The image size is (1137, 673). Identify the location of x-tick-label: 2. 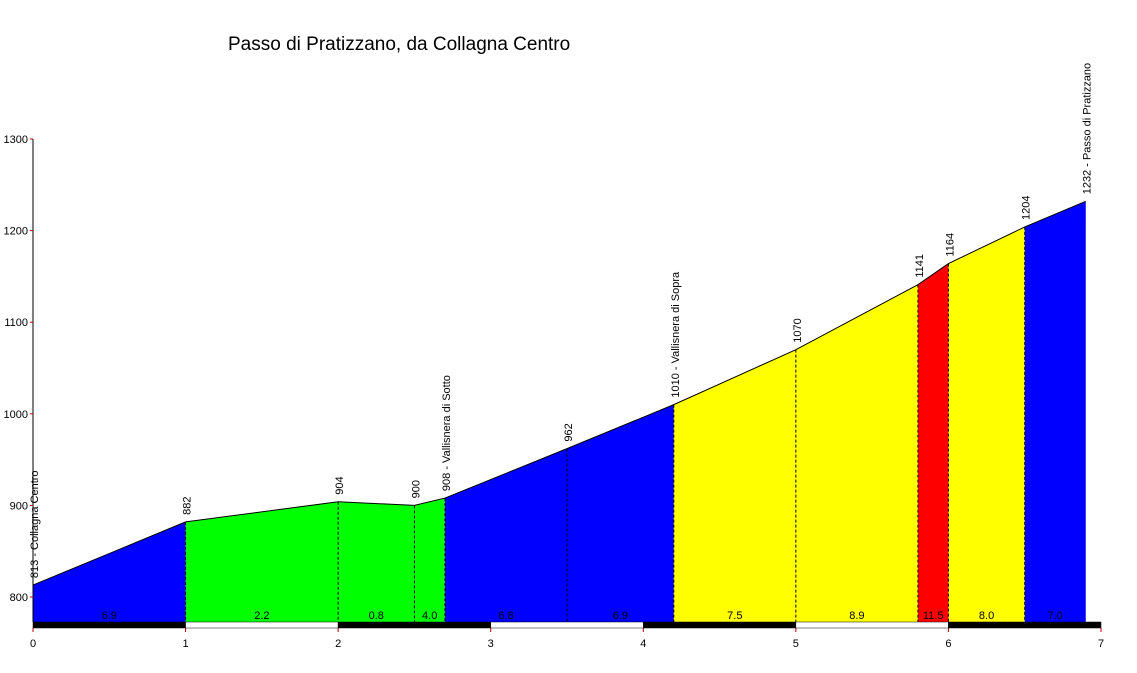
(338, 644).